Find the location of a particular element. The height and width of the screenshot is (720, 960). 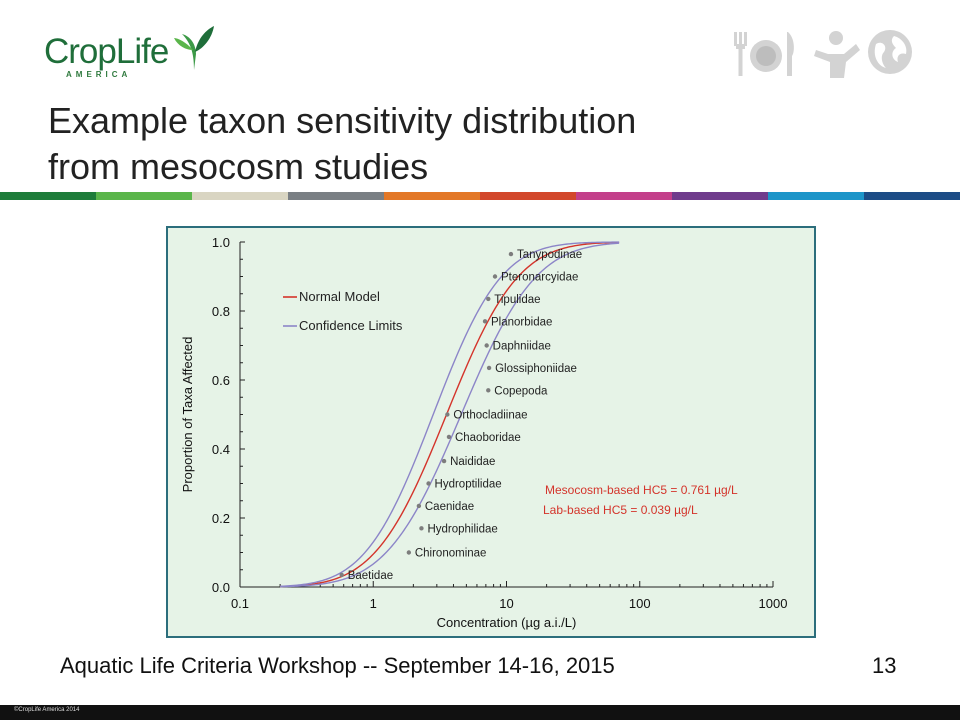

x-tick-label: 0.1 is located at coordinates (240, 603).